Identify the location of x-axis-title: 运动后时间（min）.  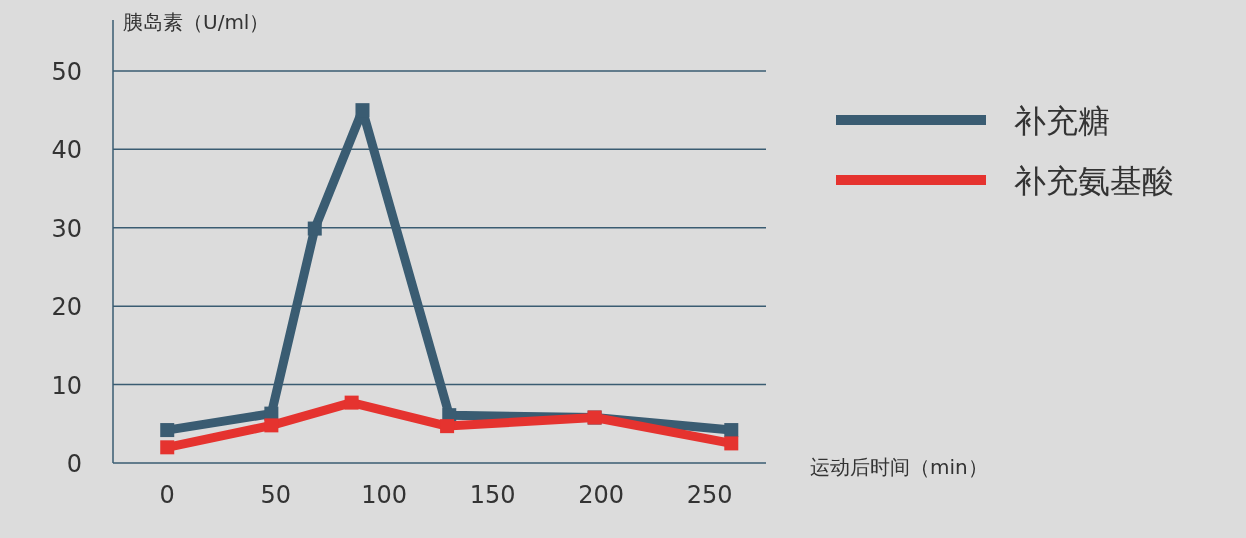
(899, 467).